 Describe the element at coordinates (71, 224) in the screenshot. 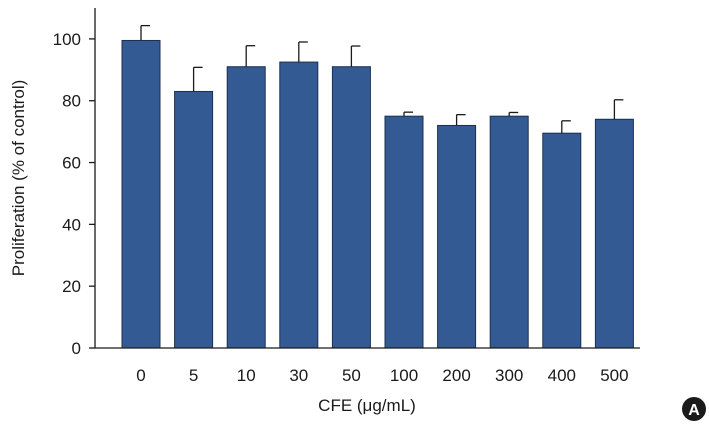

I see `y-tick-label: 40` at that location.